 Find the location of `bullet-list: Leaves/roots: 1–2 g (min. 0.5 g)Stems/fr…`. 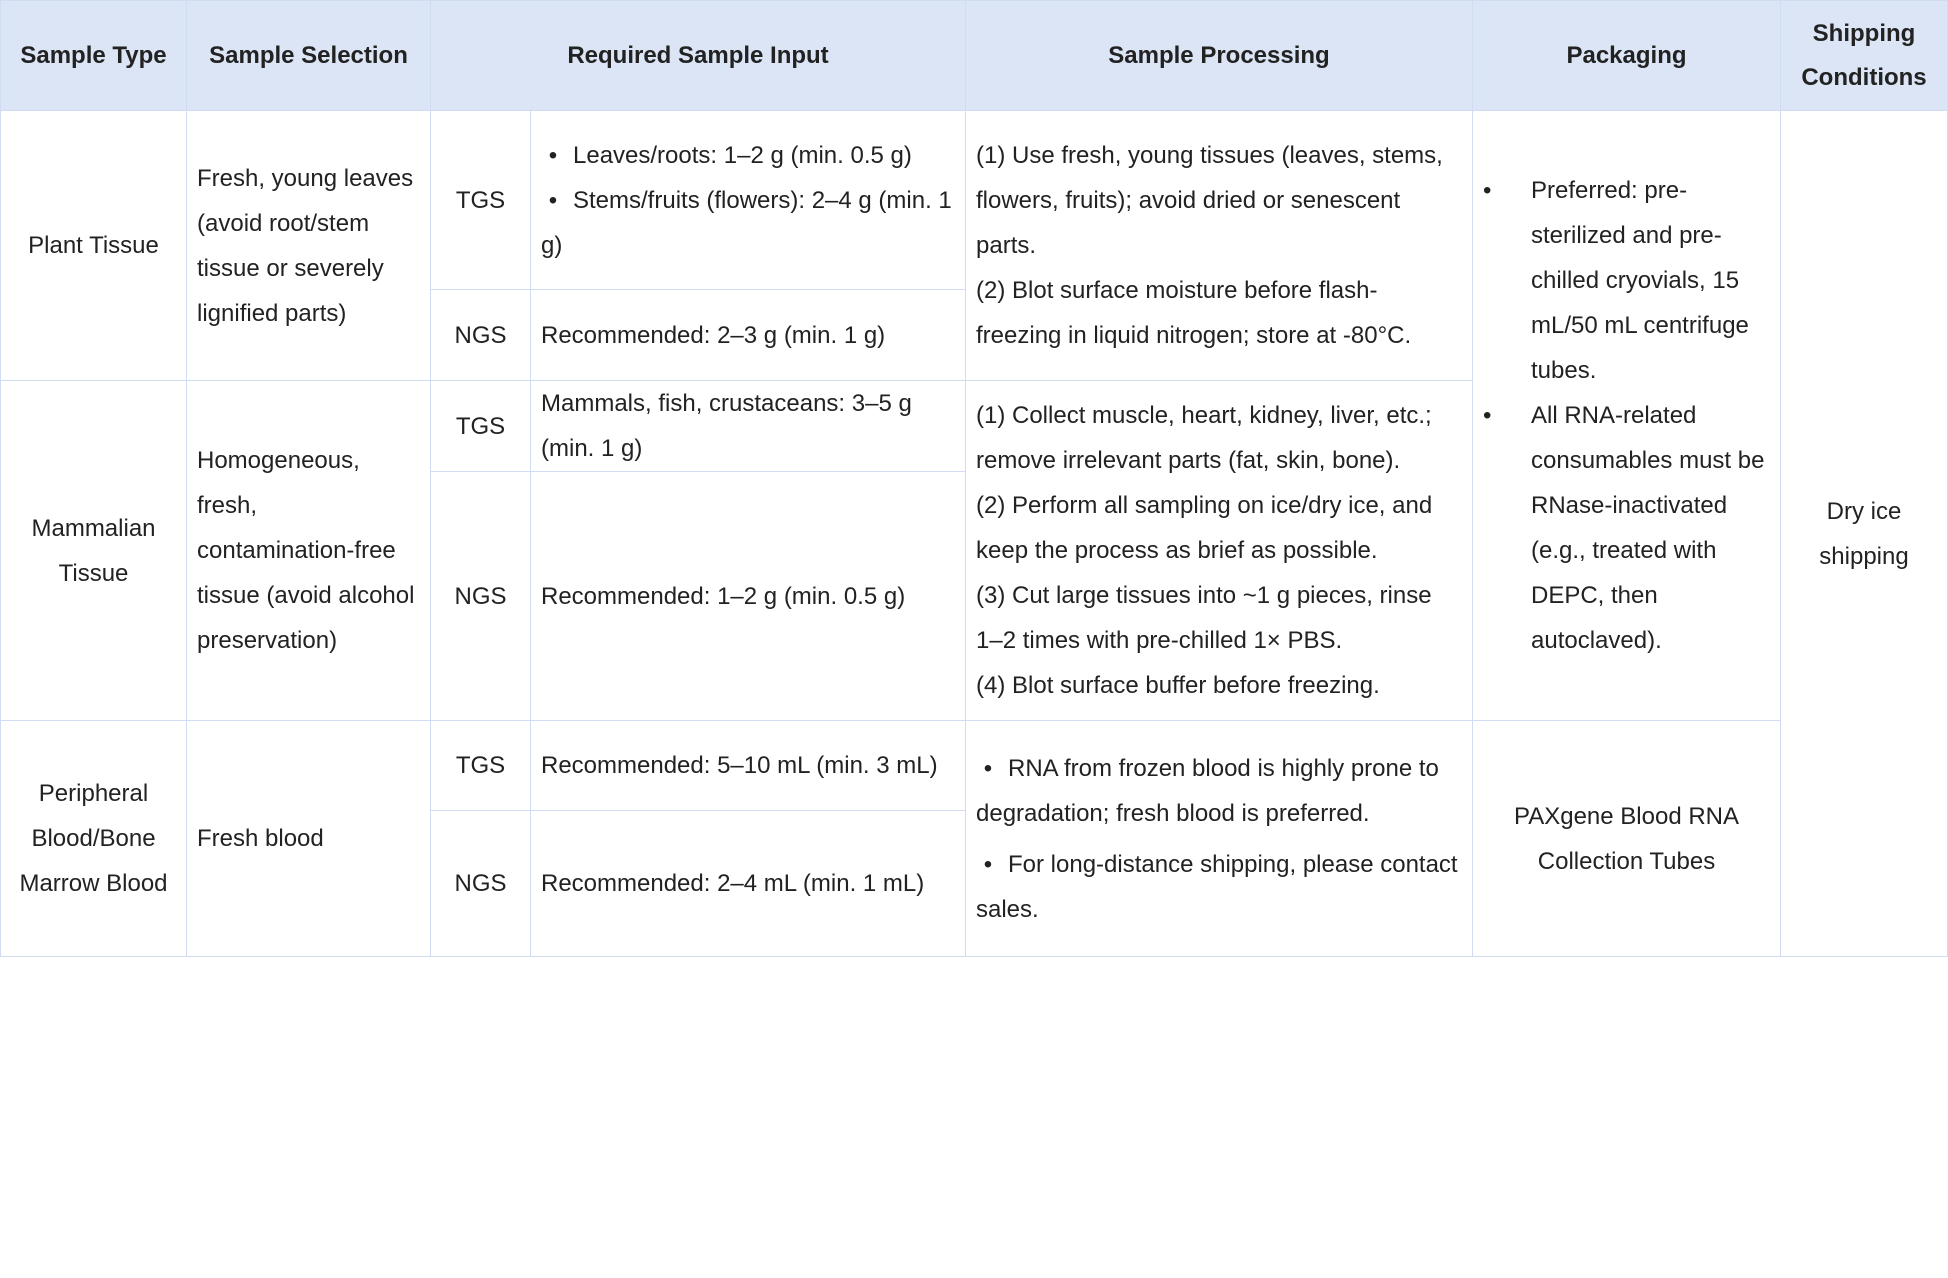

bullet-list: Leaves/roots: 1–2 g (min. 0.5 g)Stems/fr… is located at coordinates (748, 200).